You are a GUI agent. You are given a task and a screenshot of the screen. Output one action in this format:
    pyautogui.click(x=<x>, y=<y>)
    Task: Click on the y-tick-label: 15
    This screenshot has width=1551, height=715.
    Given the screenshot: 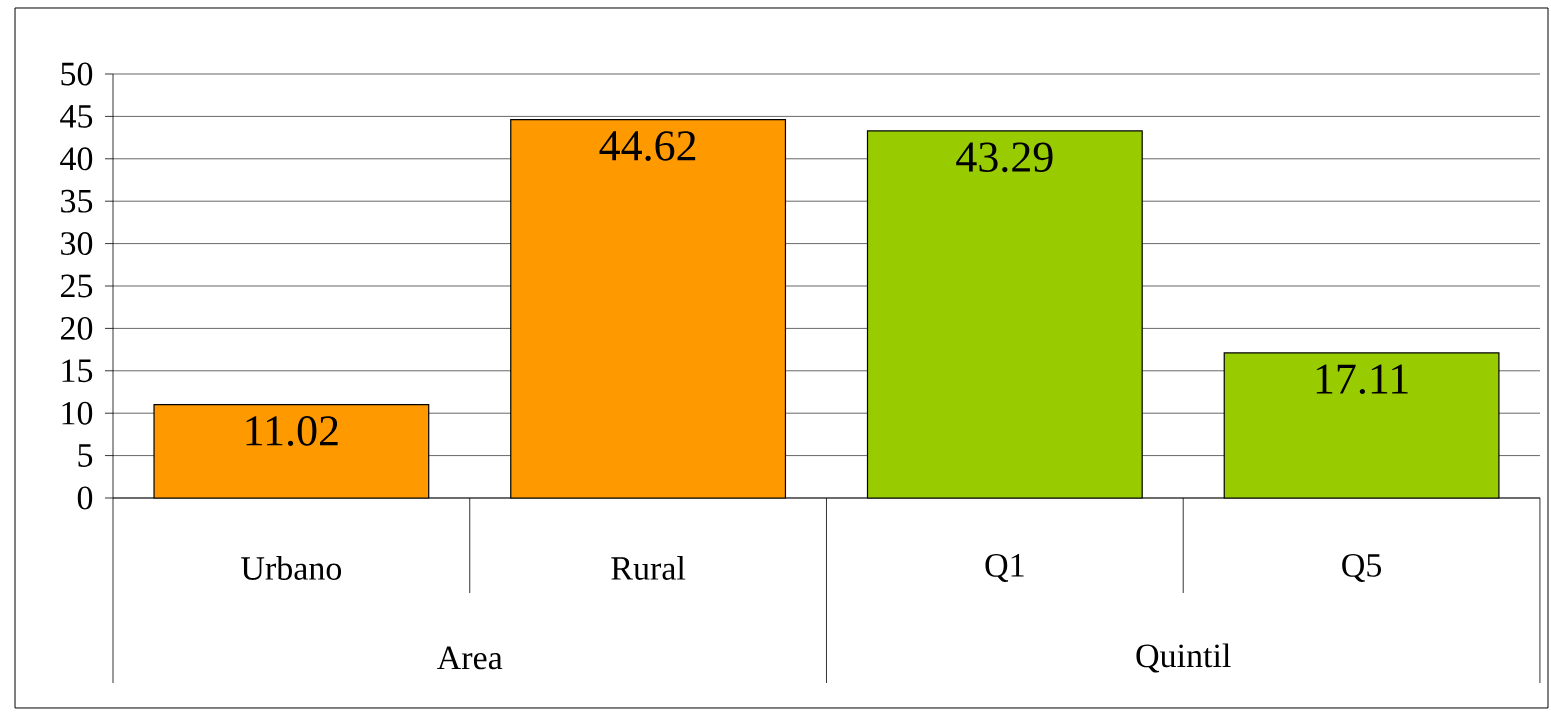 What is the action you would take?
    pyautogui.click(x=77, y=371)
    